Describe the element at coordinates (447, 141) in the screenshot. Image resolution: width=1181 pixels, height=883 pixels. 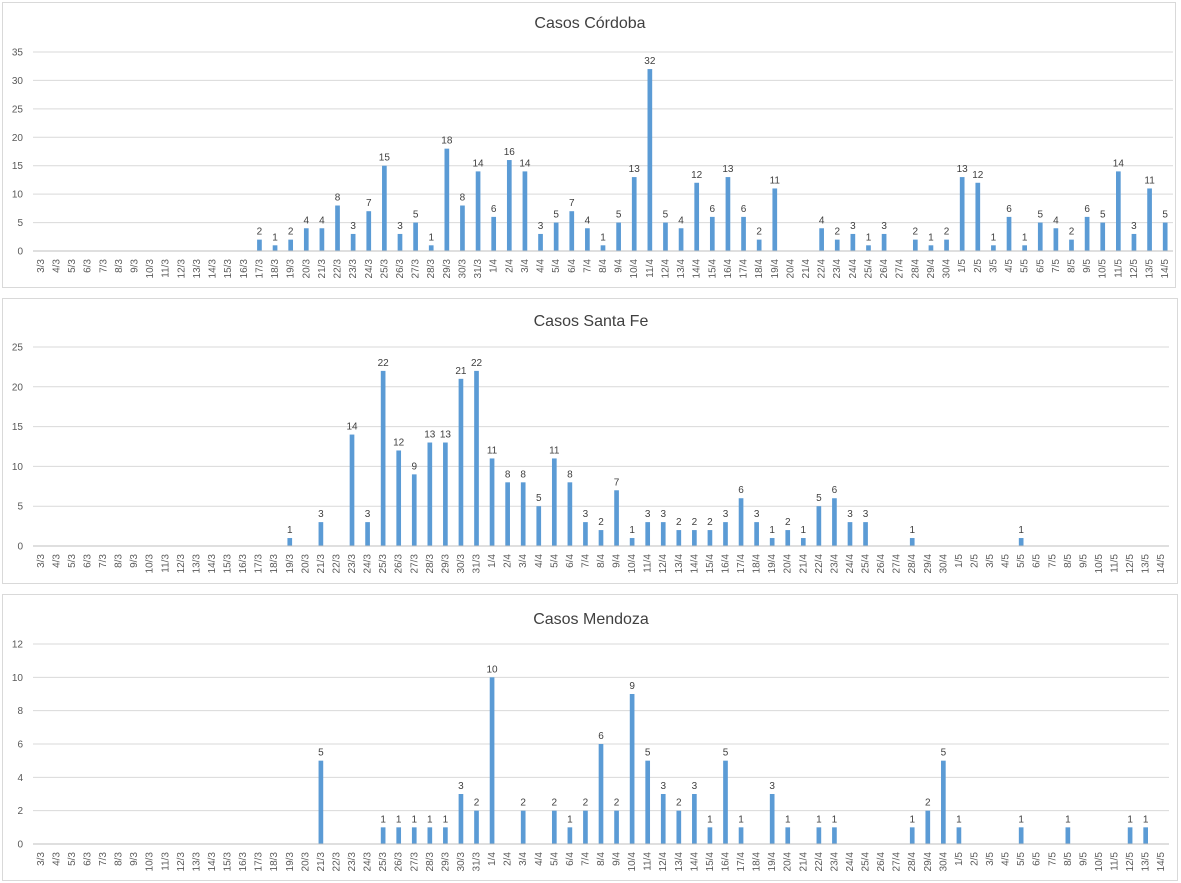
I see `data-label: 18` at that location.